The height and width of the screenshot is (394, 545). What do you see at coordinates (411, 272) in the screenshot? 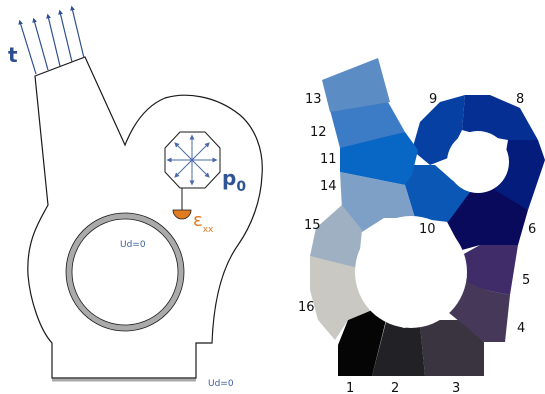
I see `large-hole` at bounding box center [411, 272].